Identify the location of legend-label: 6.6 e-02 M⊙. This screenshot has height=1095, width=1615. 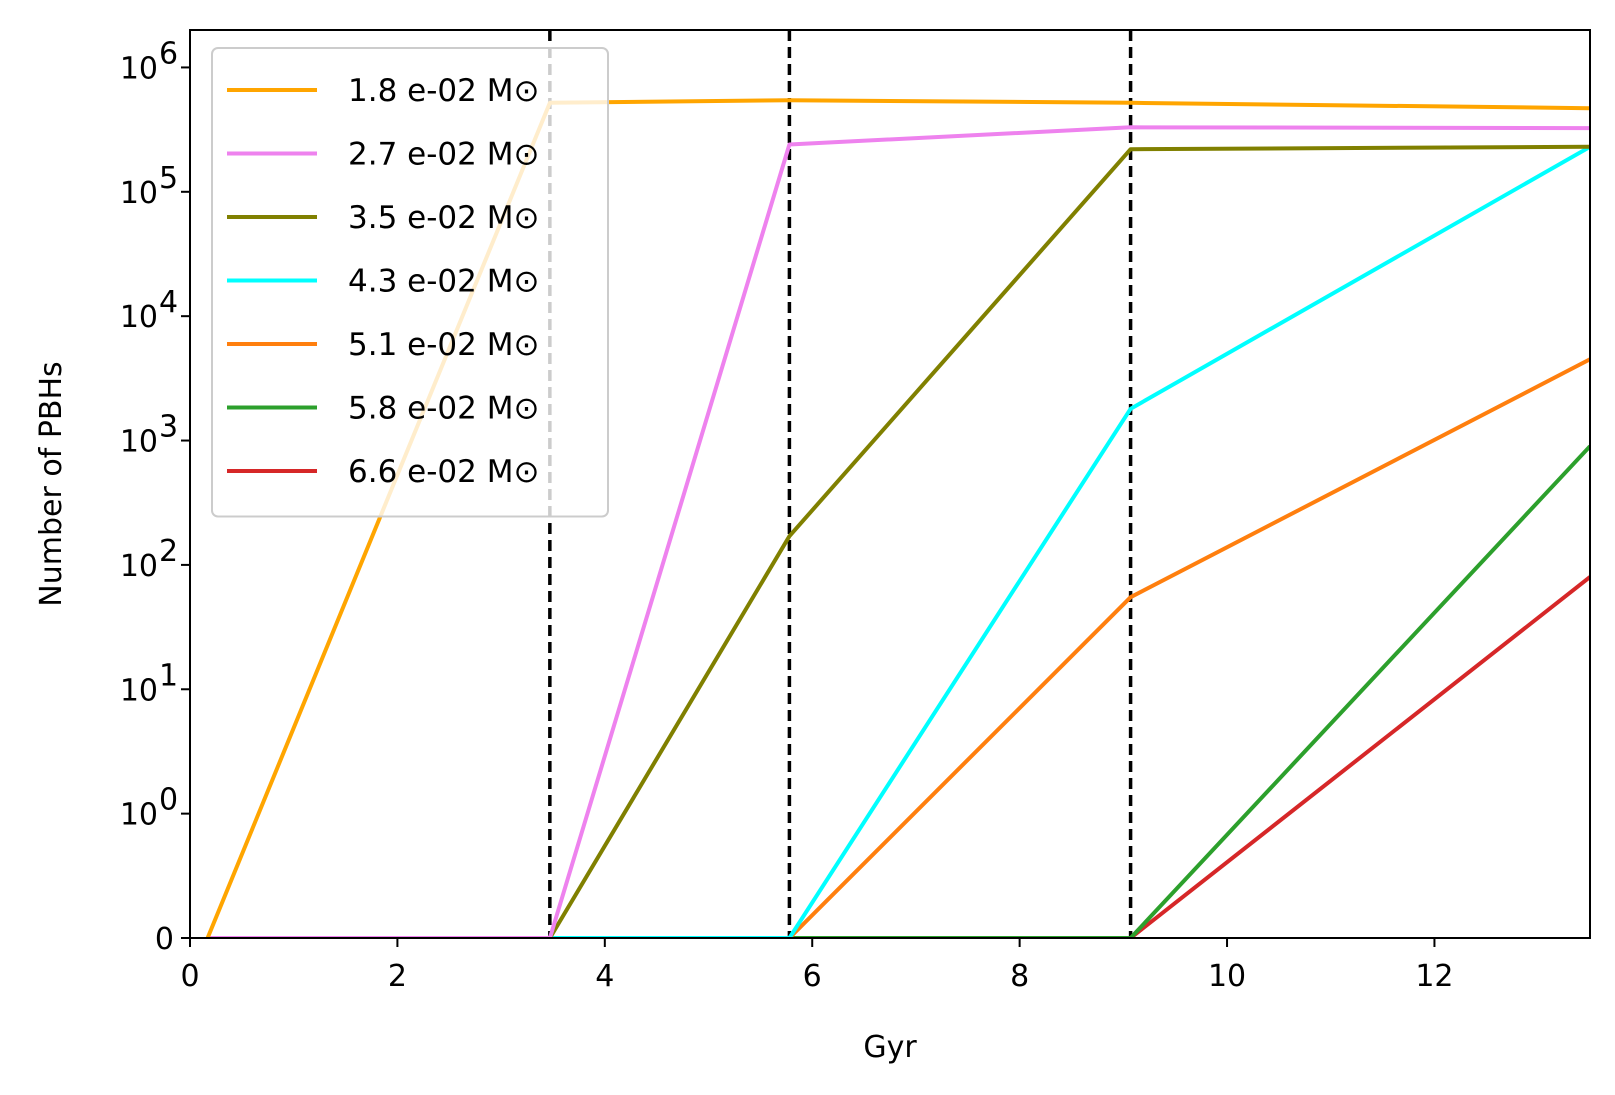
(443, 472).